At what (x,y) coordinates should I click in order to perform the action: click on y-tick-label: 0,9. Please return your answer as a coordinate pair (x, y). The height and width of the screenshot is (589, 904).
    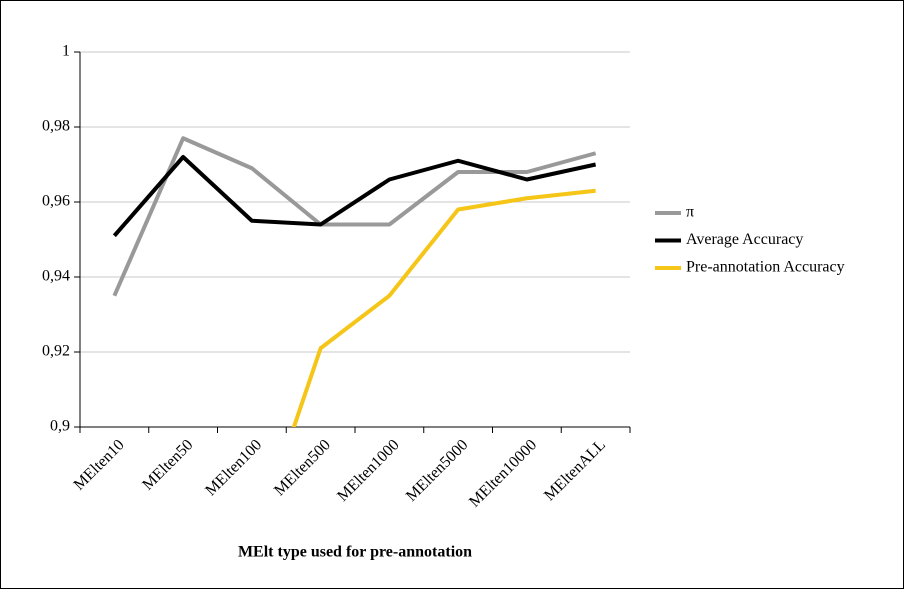
    Looking at the image, I should click on (60, 426).